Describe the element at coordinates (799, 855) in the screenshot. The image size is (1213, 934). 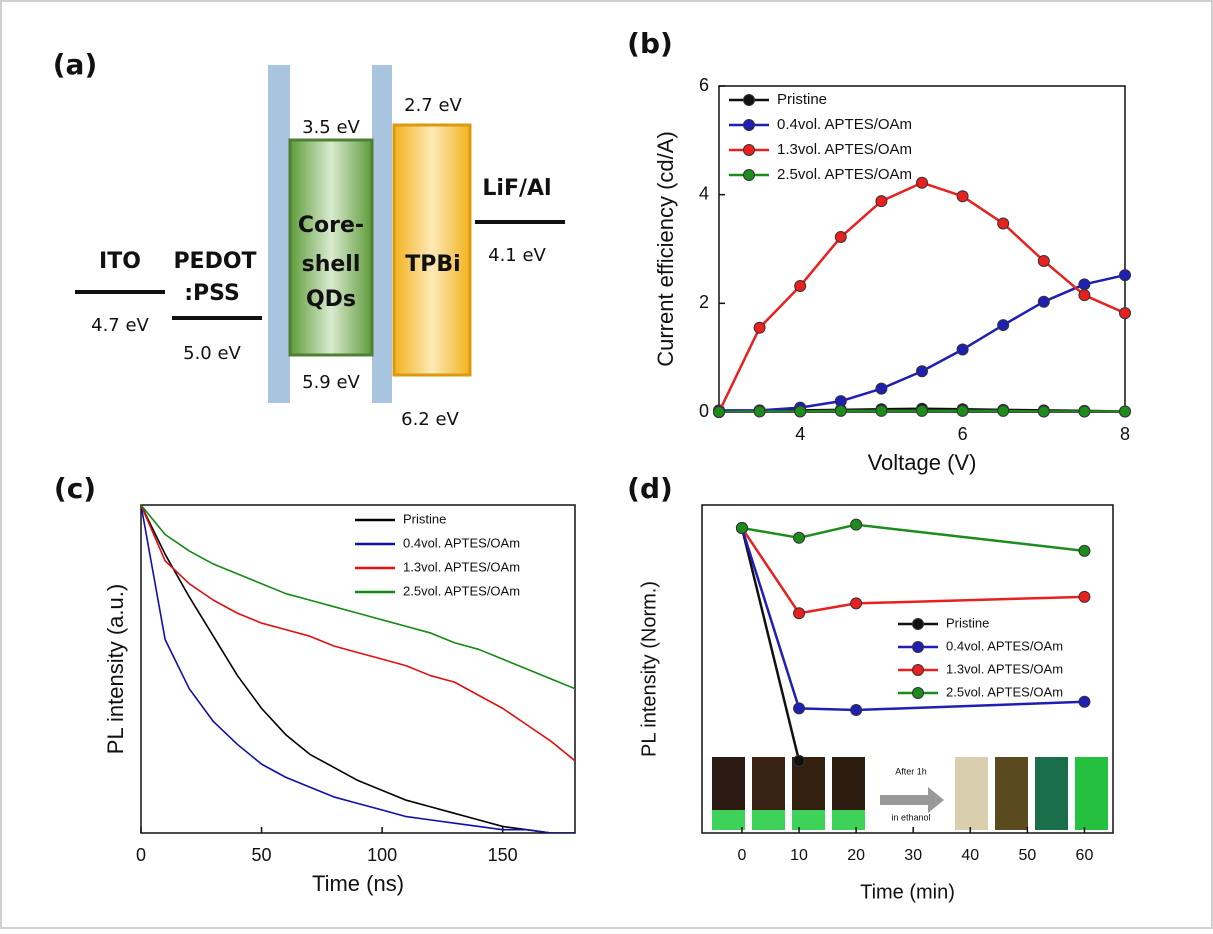
I see `x-tick-label: 10` at that location.